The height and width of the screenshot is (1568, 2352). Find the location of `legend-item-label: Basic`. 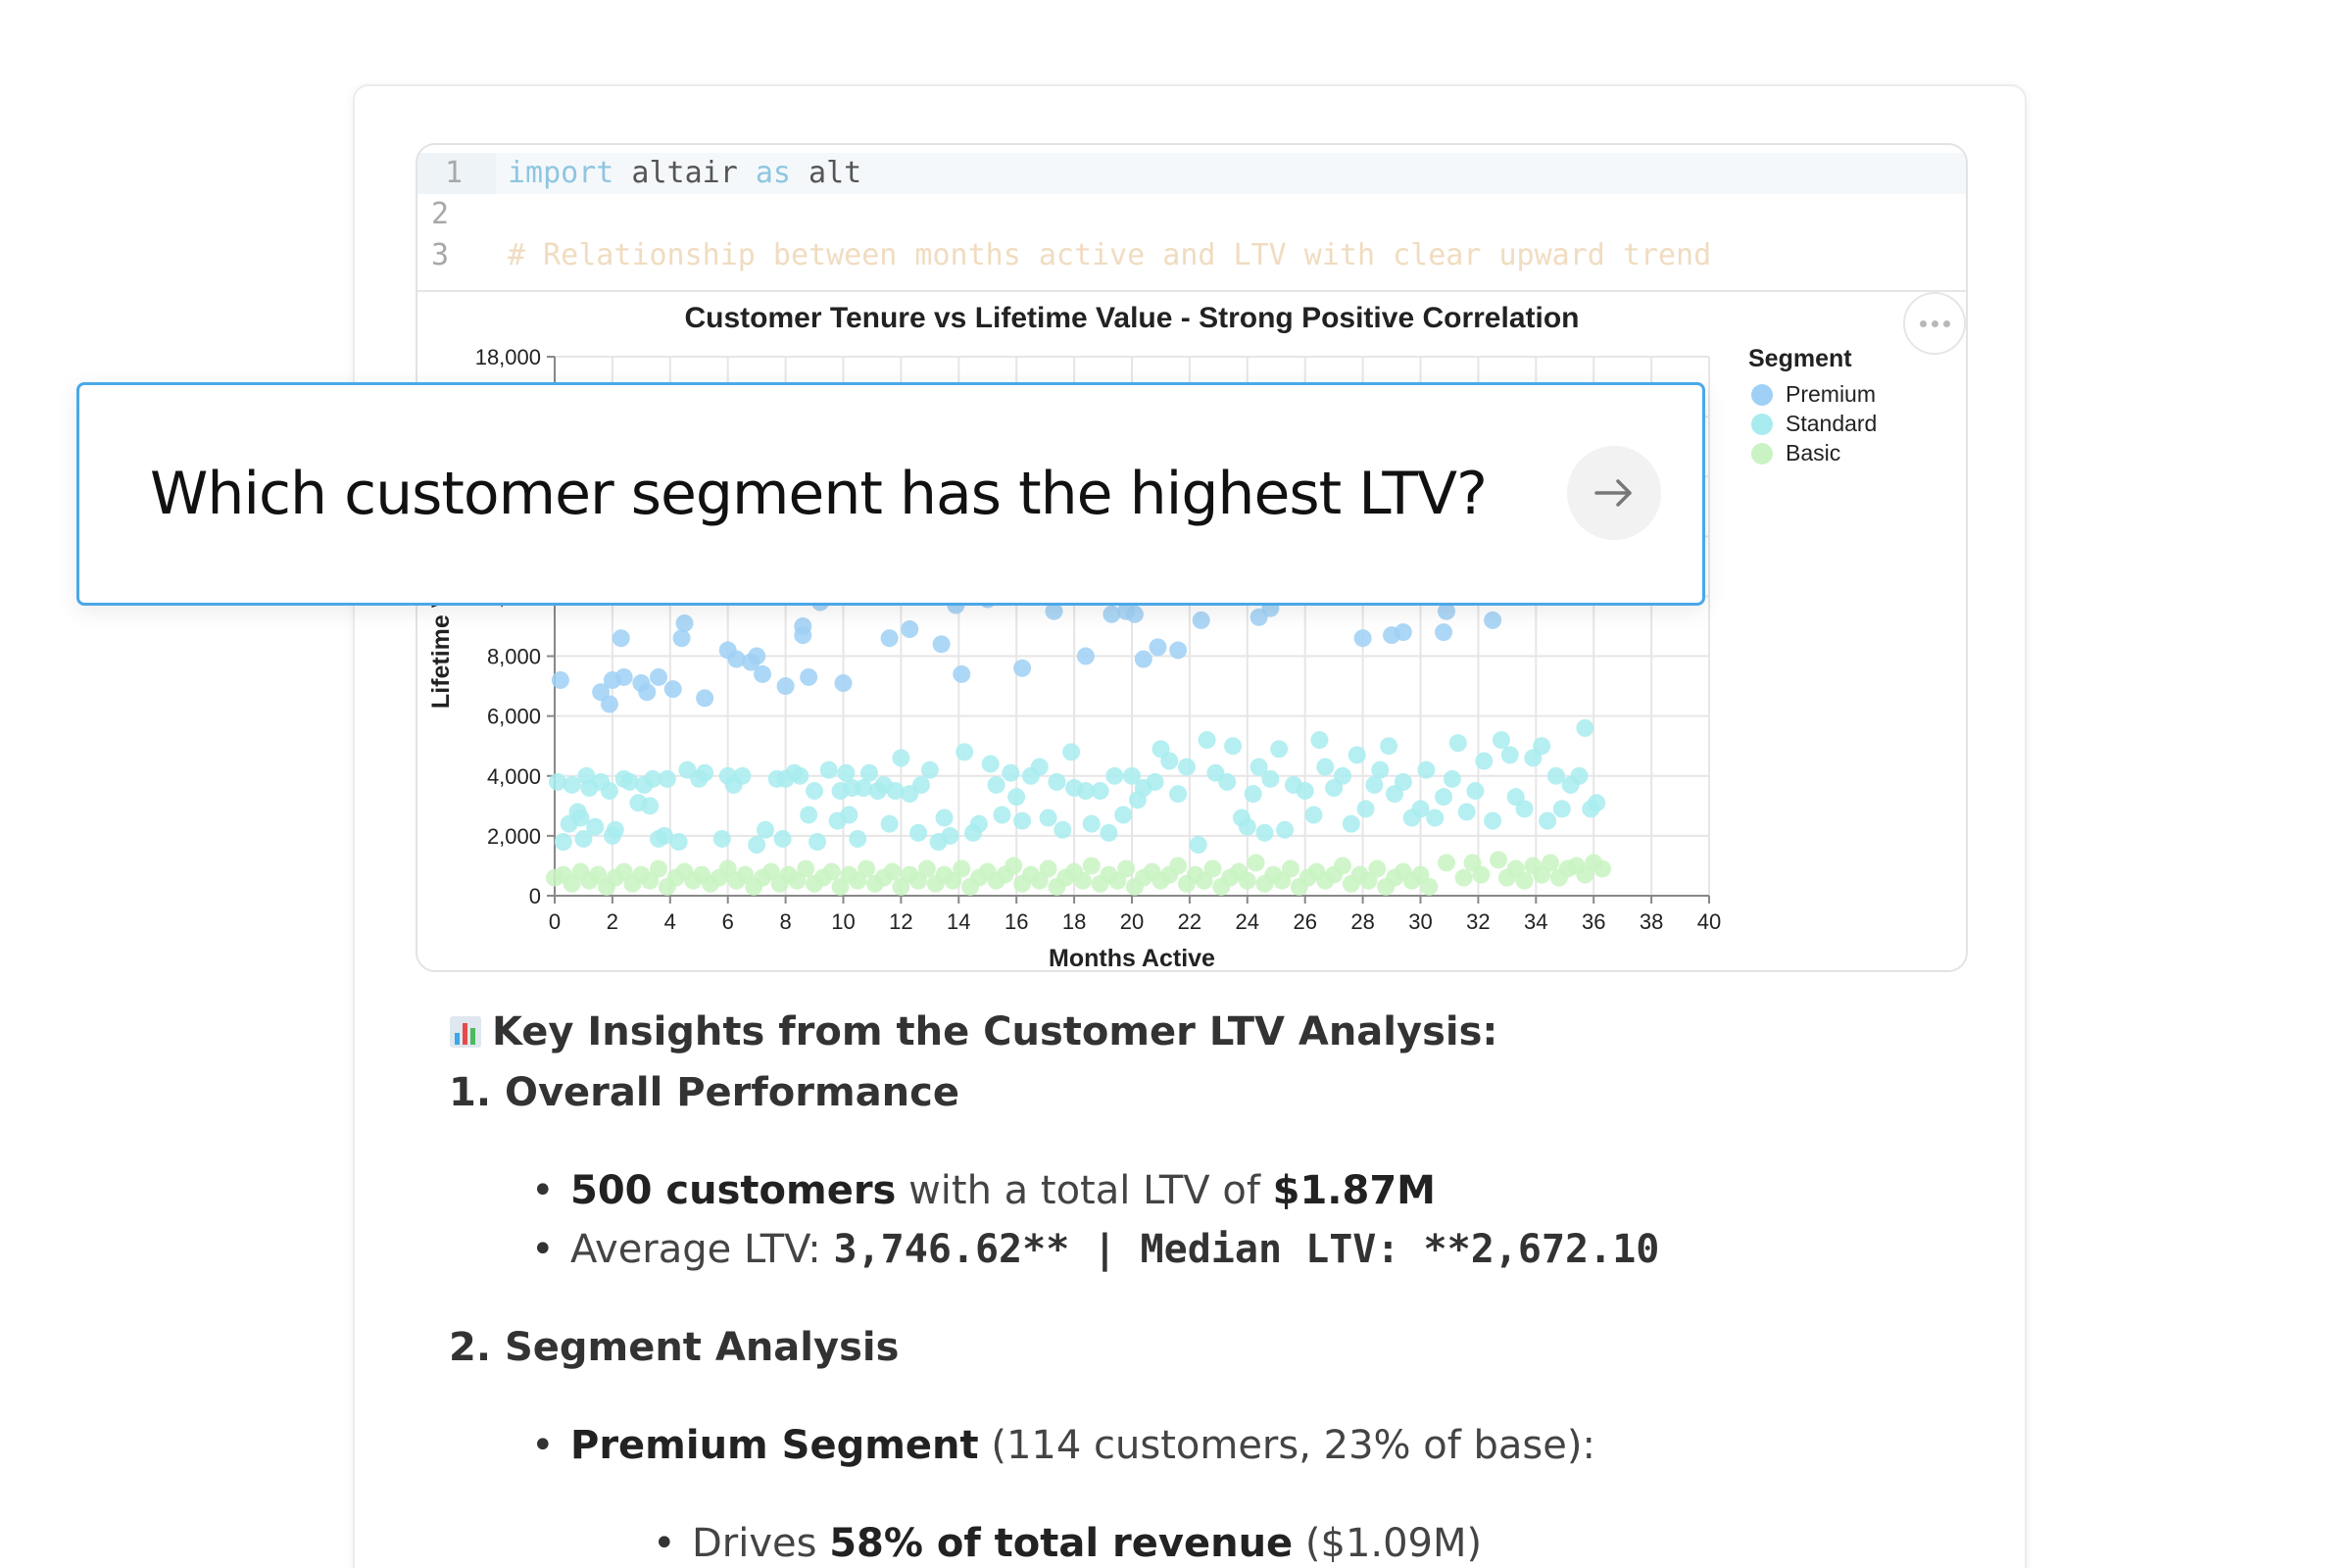

legend-item-label: Basic is located at coordinates (1813, 453).